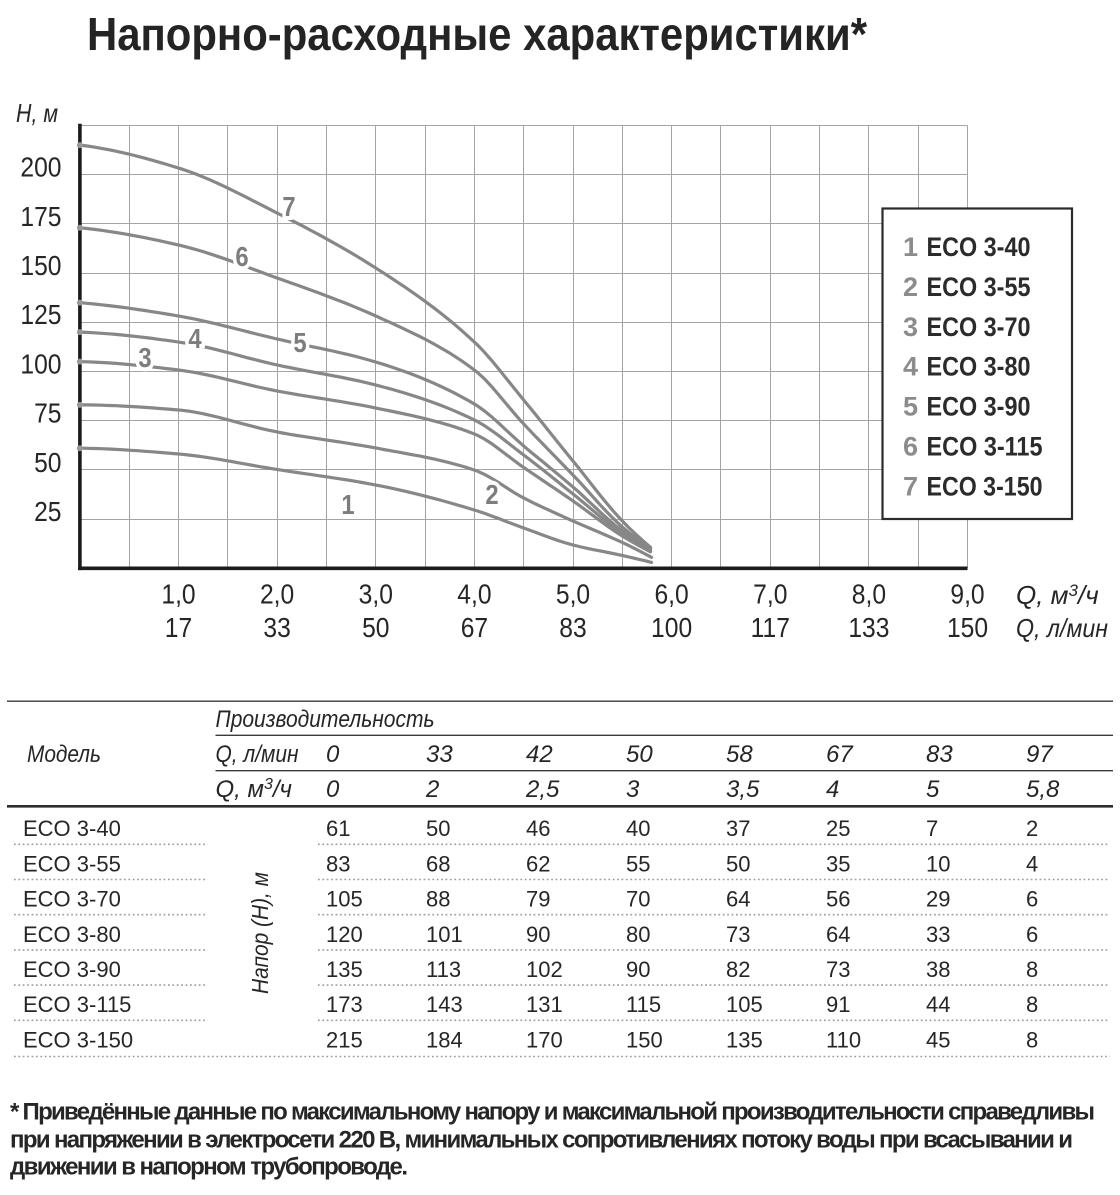  I want to click on svg-text: 113, so click(443, 969).